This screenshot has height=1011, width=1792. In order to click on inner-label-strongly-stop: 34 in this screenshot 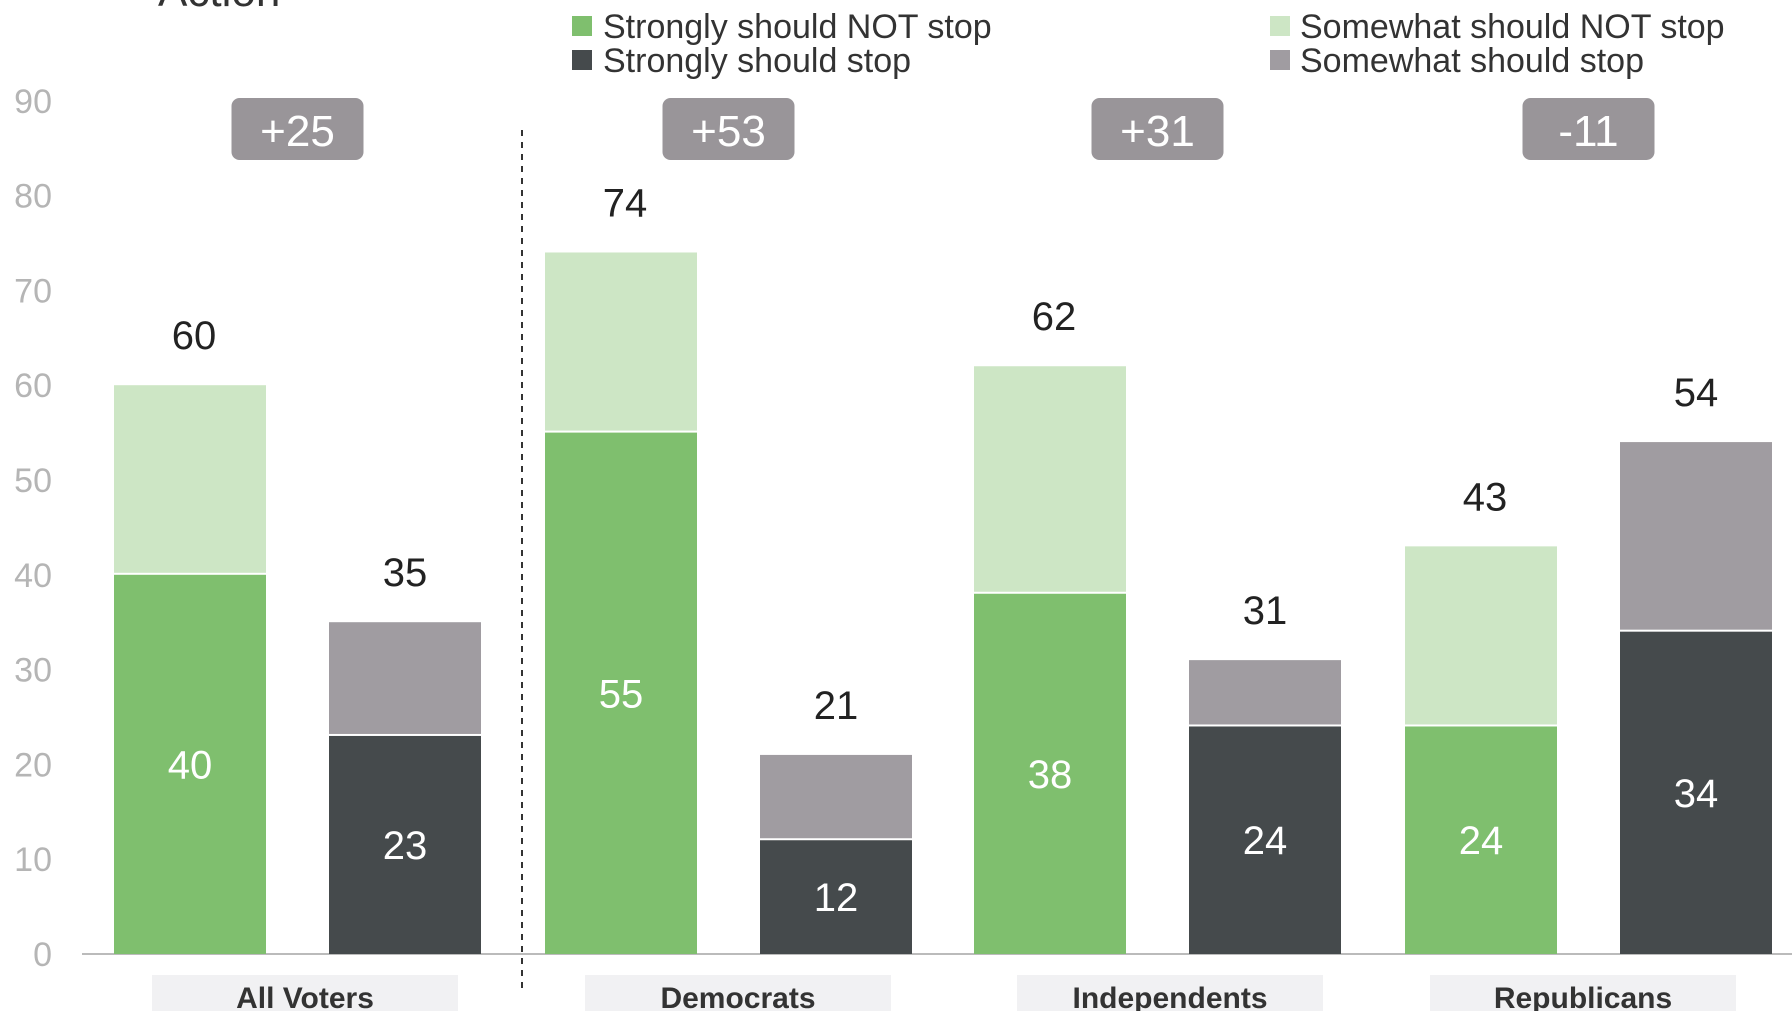, I will do `click(1696, 794)`.